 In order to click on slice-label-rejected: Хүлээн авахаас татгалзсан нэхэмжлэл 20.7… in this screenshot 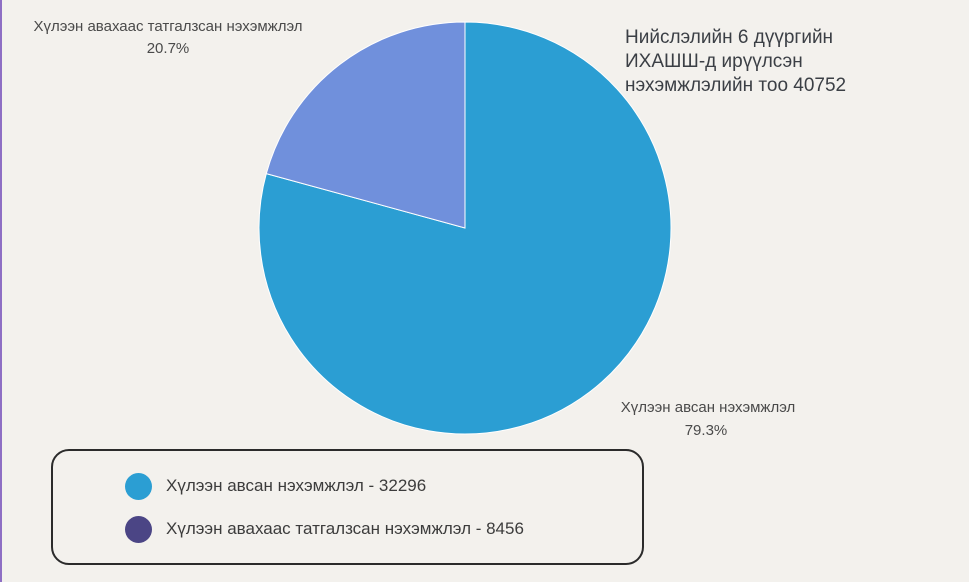, I will do `click(167, 37)`.